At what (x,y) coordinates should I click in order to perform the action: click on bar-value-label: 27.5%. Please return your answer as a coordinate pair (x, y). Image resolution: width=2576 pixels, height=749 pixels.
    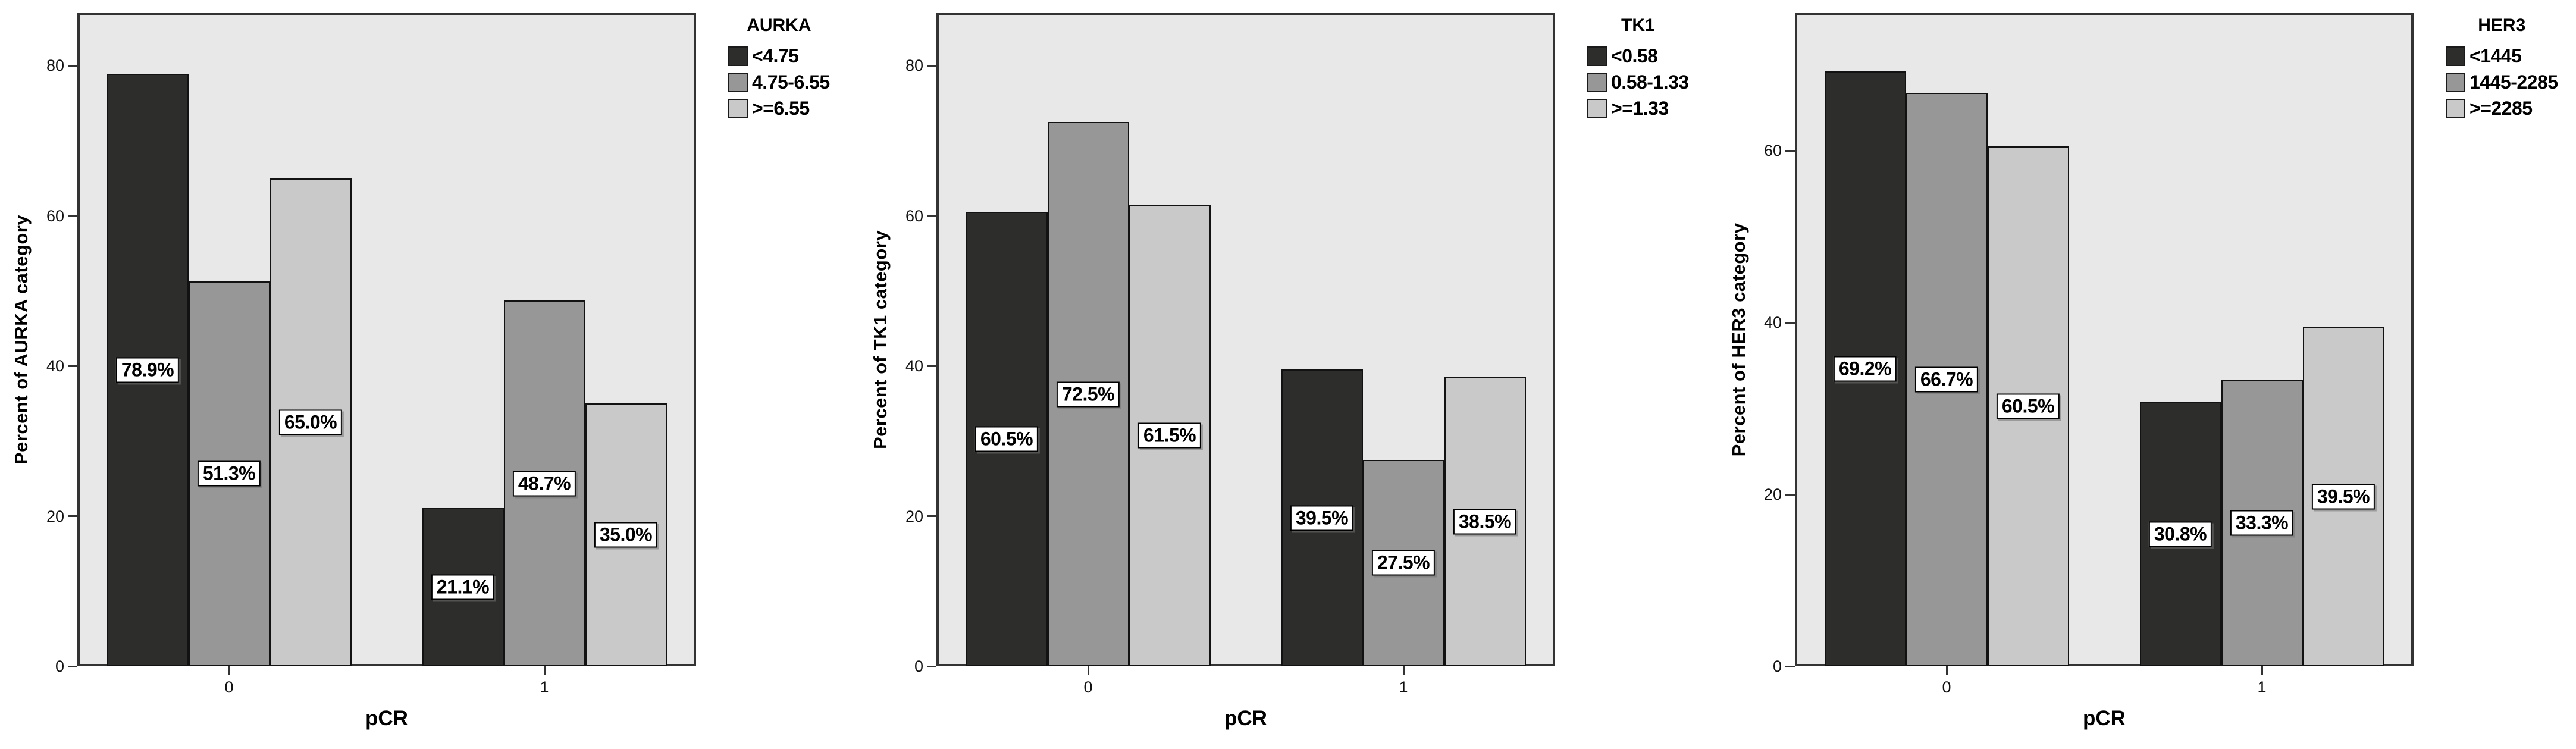
    Looking at the image, I should click on (1404, 563).